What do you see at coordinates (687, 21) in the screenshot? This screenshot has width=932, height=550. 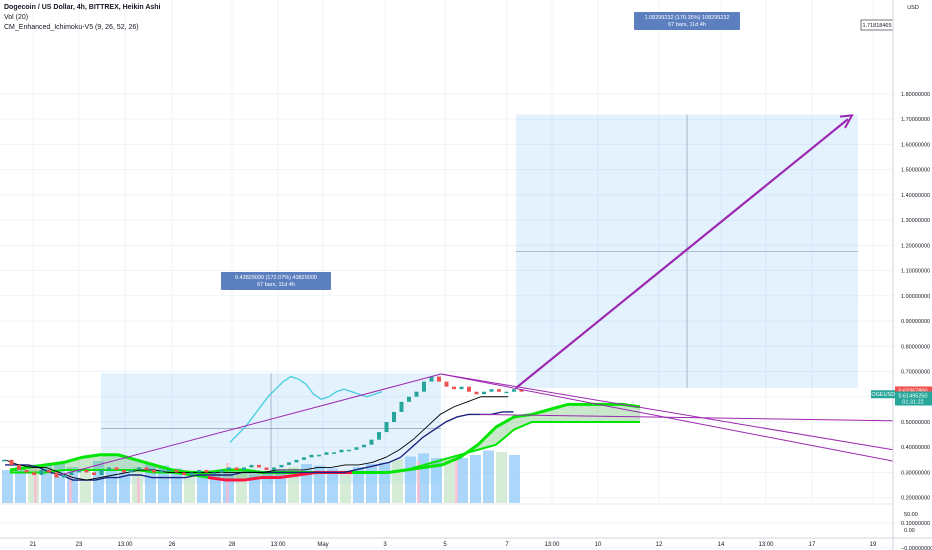 I see `projection-2-label-box` at bounding box center [687, 21].